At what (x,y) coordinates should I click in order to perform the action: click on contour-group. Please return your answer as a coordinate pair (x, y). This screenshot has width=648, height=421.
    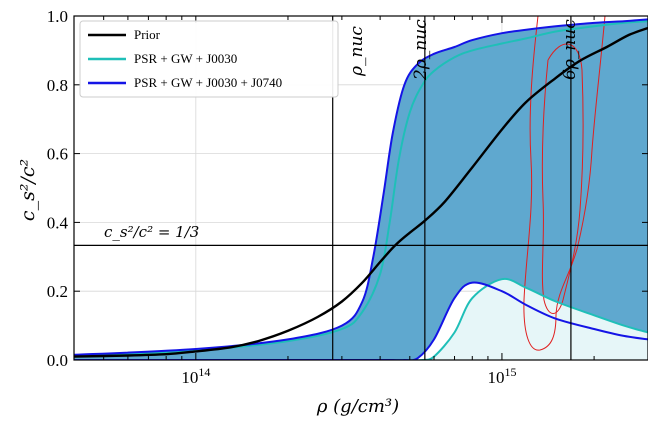
    Looking at the image, I should click on (564, 183).